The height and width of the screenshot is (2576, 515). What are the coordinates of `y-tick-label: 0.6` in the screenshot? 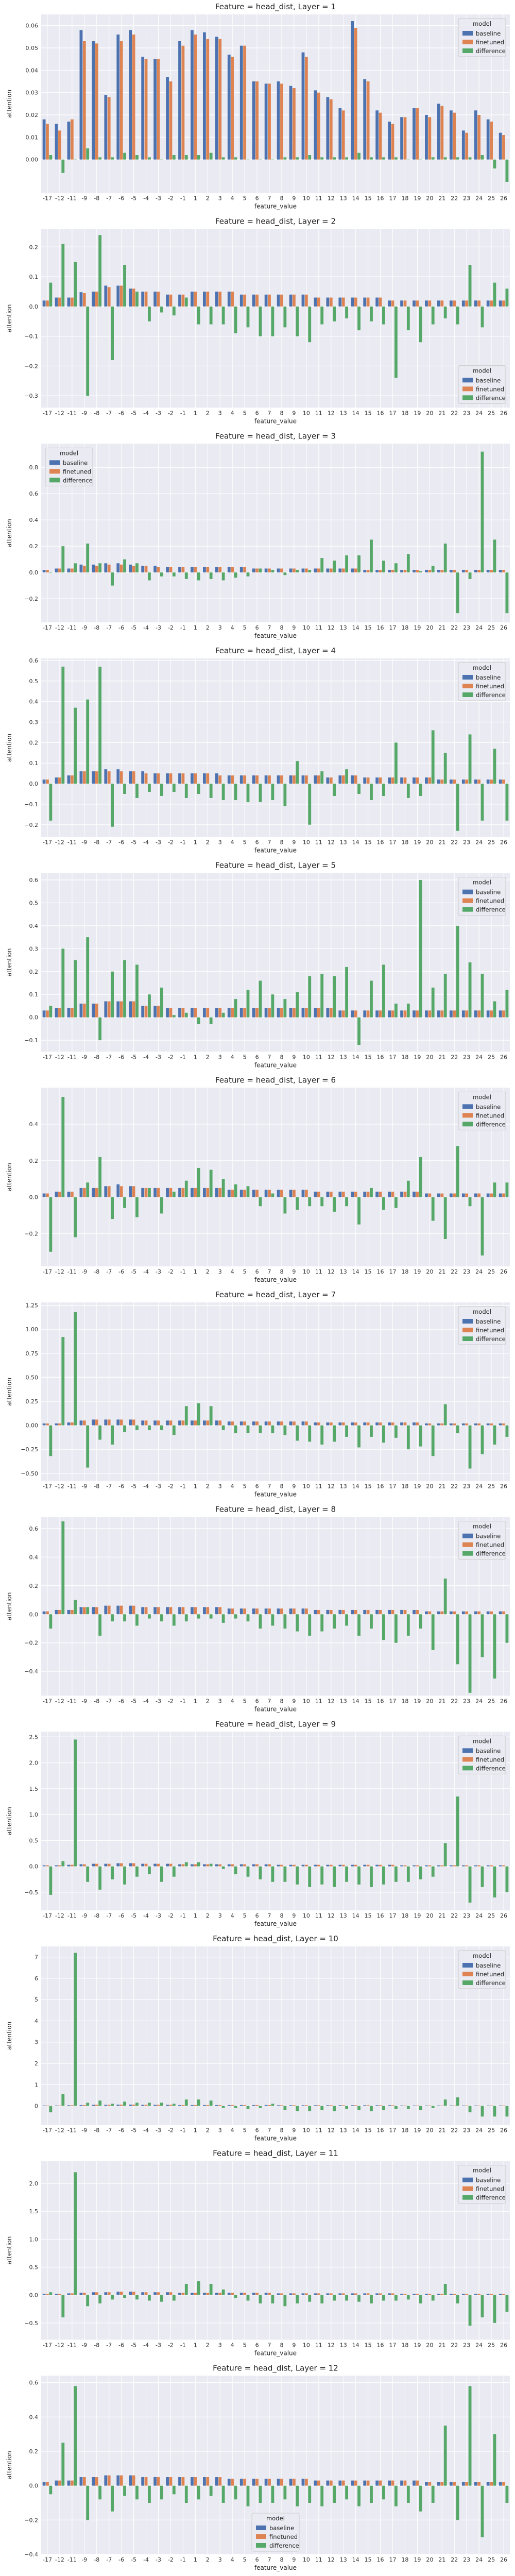 It's located at (34, 1529).